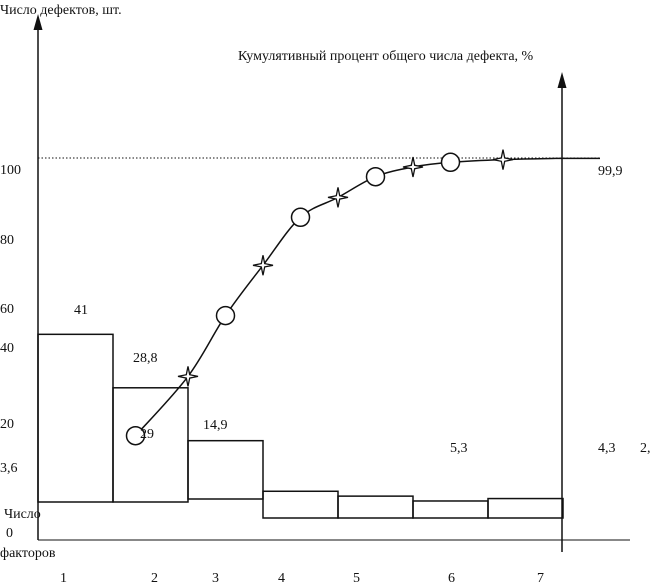 This screenshot has height=584, width=654. Describe the element at coordinates (562, 80) in the screenshot. I see `y-axis-right-arrow` at that location.